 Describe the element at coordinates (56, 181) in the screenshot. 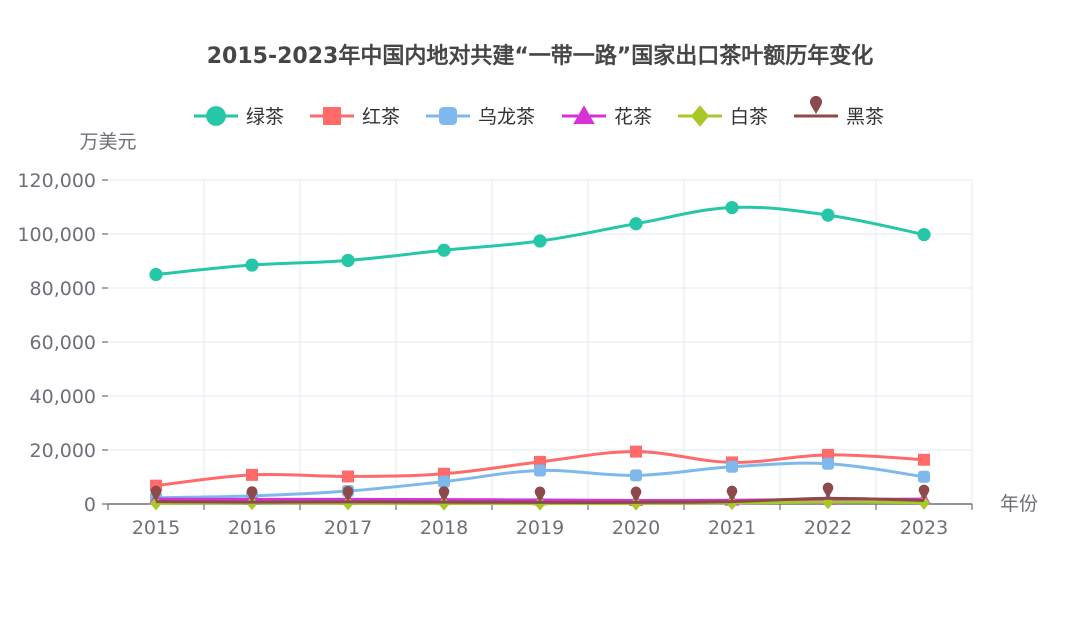

I see `y-tick-label: 120,000` at that location.